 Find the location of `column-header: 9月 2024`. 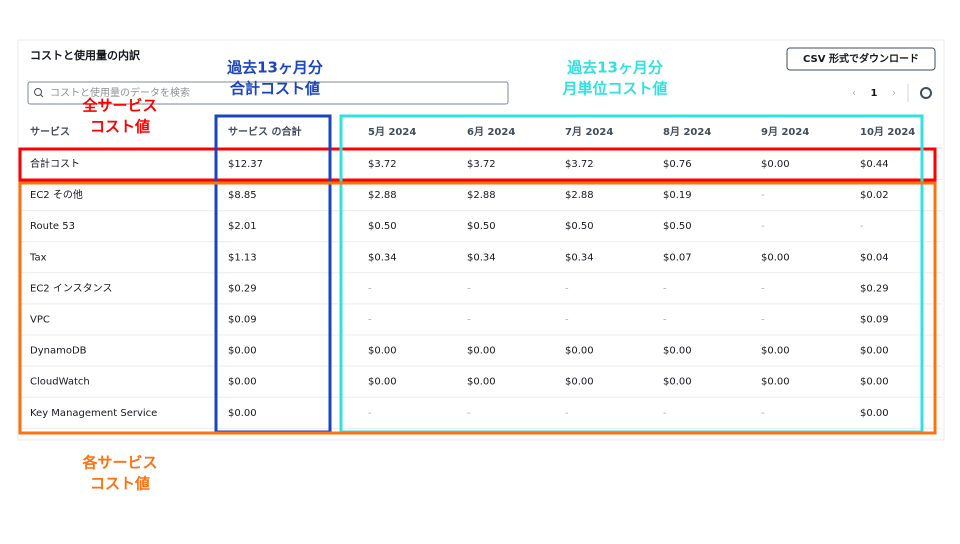

column-header: 9月 2024 is located at coordinates (785, 132).